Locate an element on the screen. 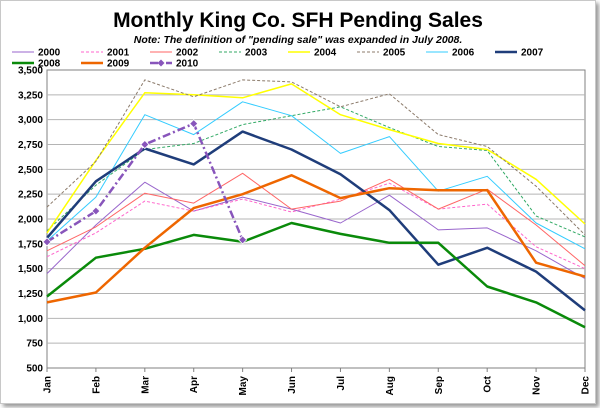  legend-label-2004: 2004 is located at coordinates (325, 53).